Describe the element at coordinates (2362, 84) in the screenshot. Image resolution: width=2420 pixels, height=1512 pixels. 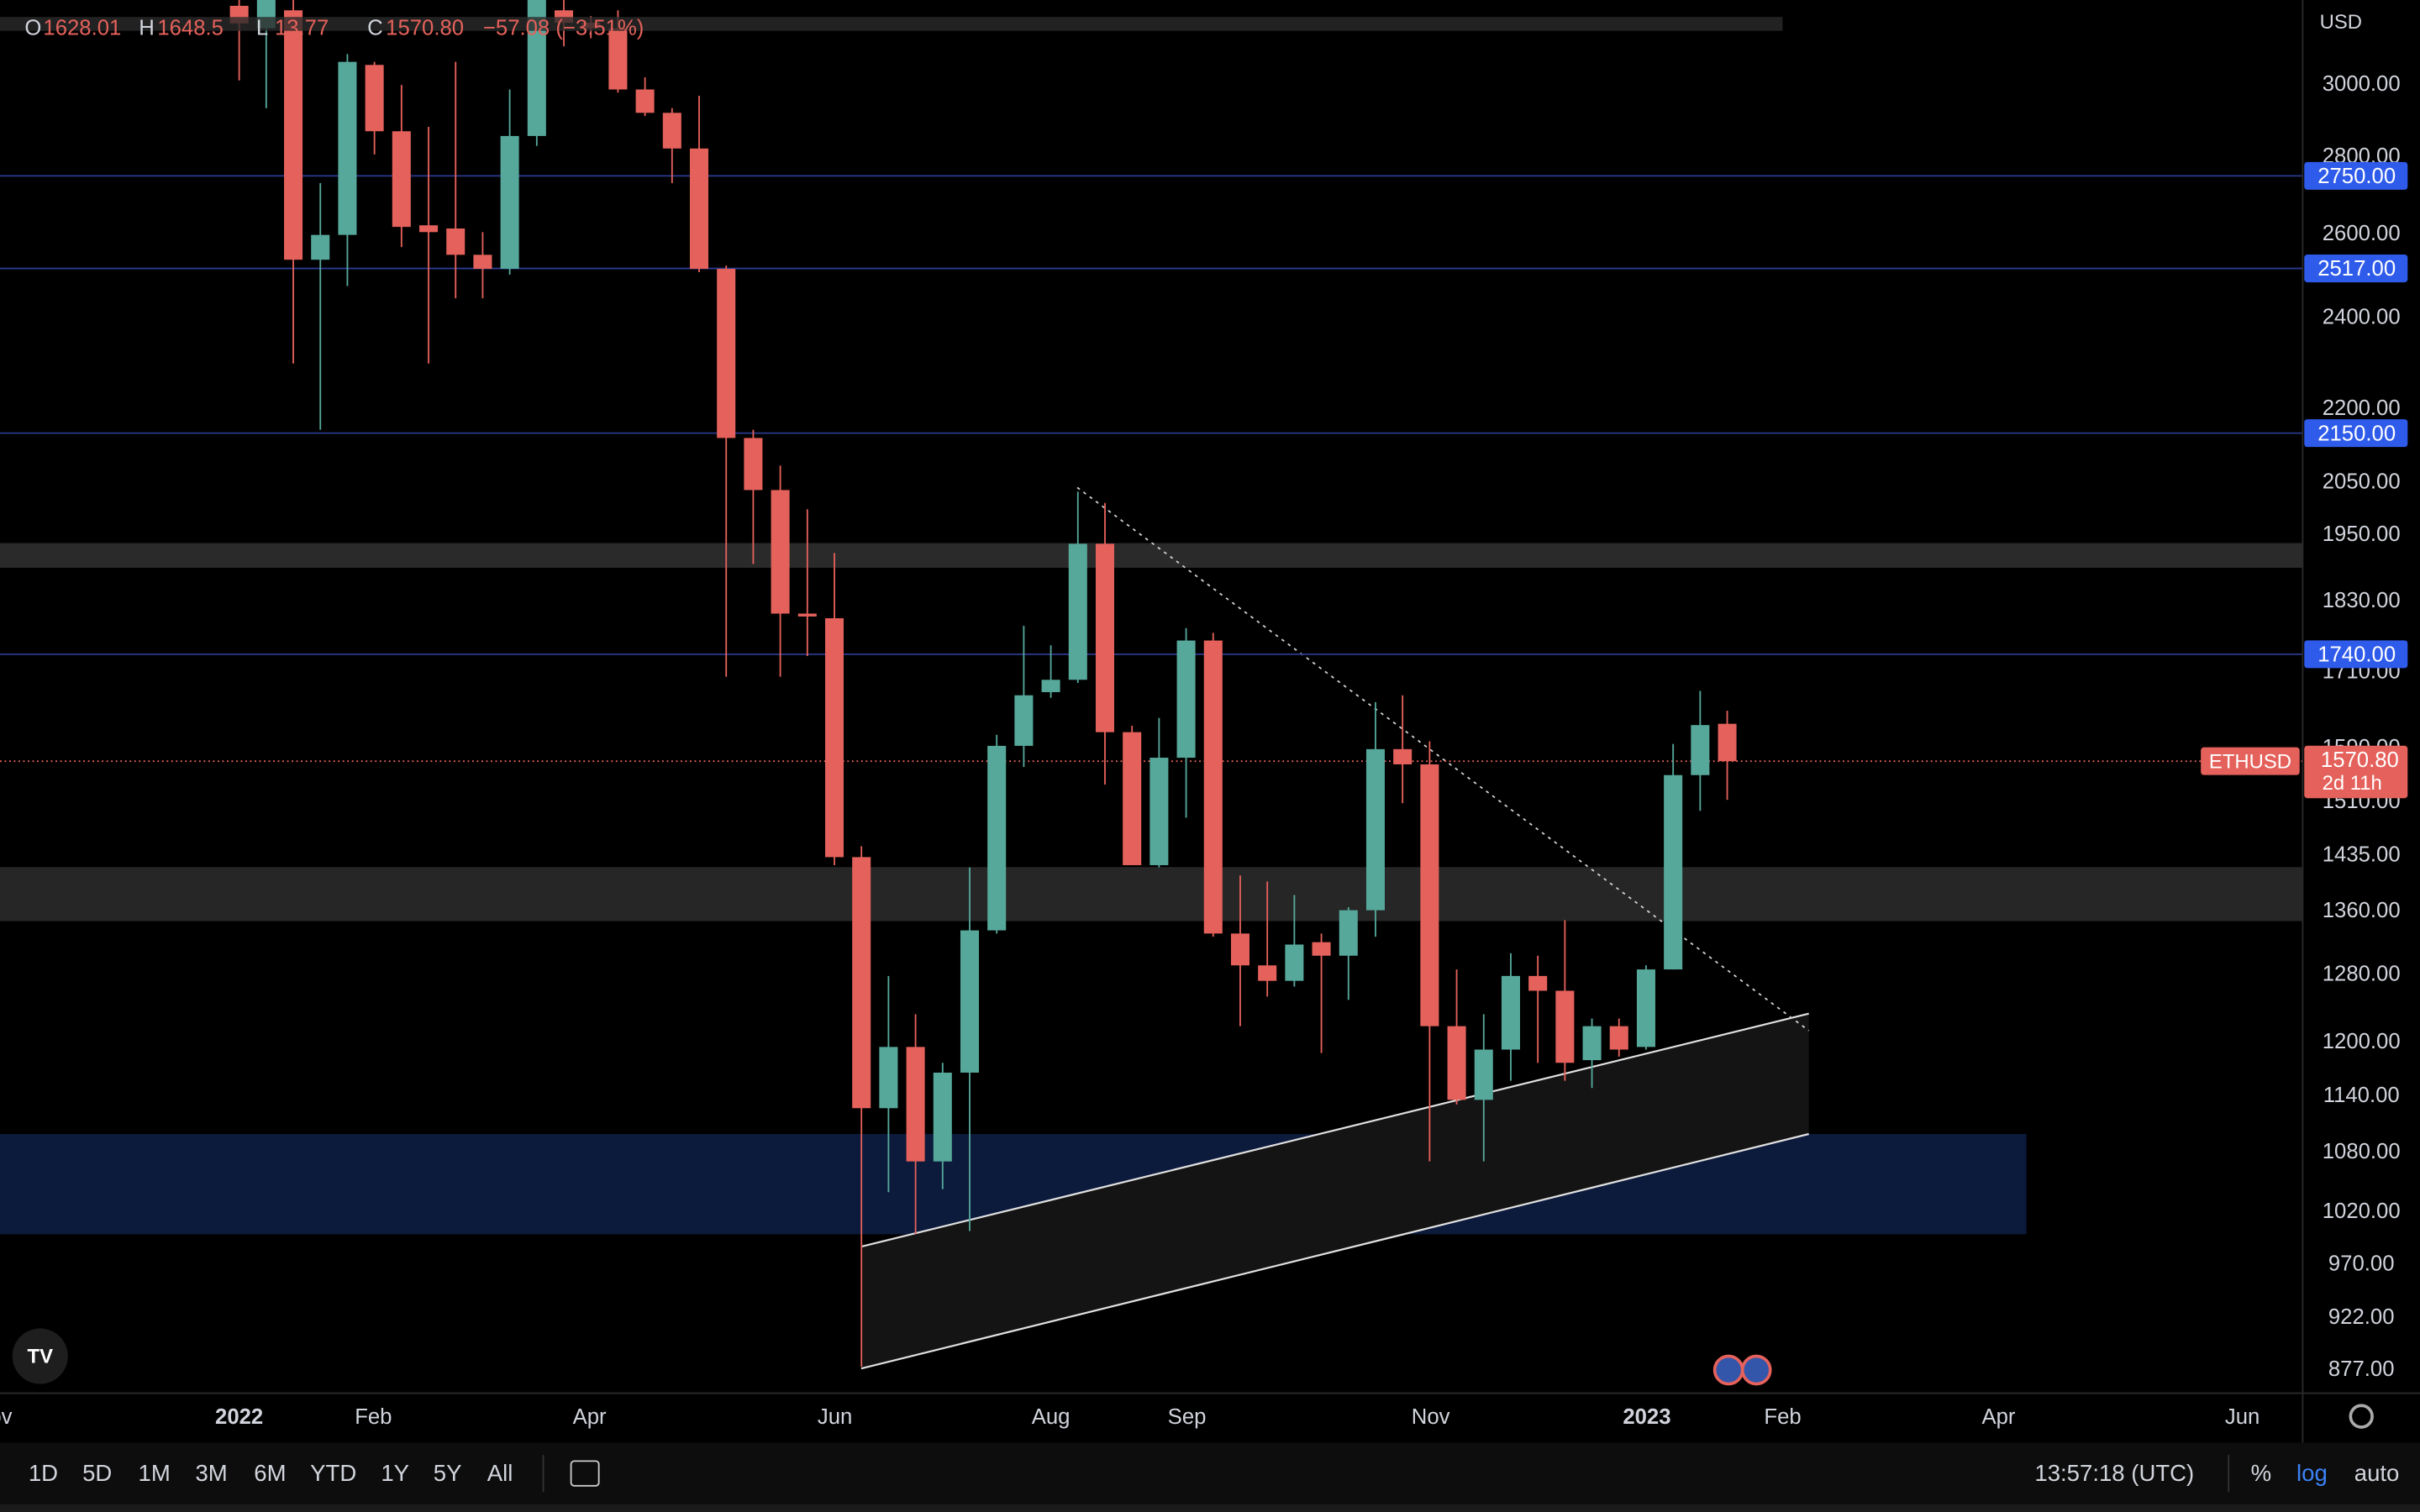
I see `y-tick-label: 3000.00` at that location.